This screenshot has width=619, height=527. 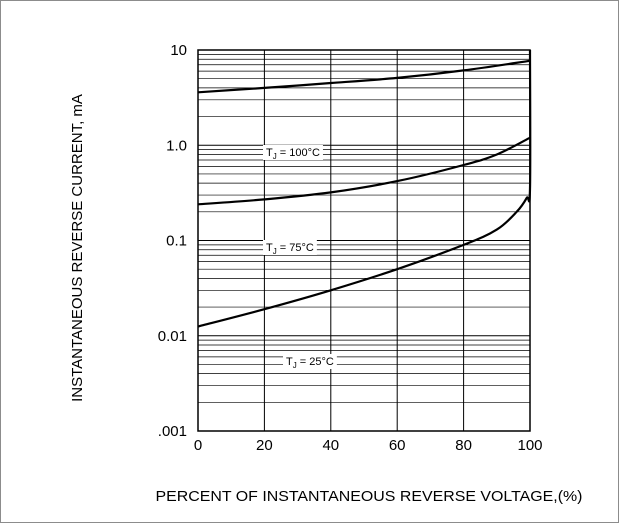 I want to click on y-axis-label: INSTANTANEOUS REVERSE CURRENT, mA, so click(x=77, y=248).